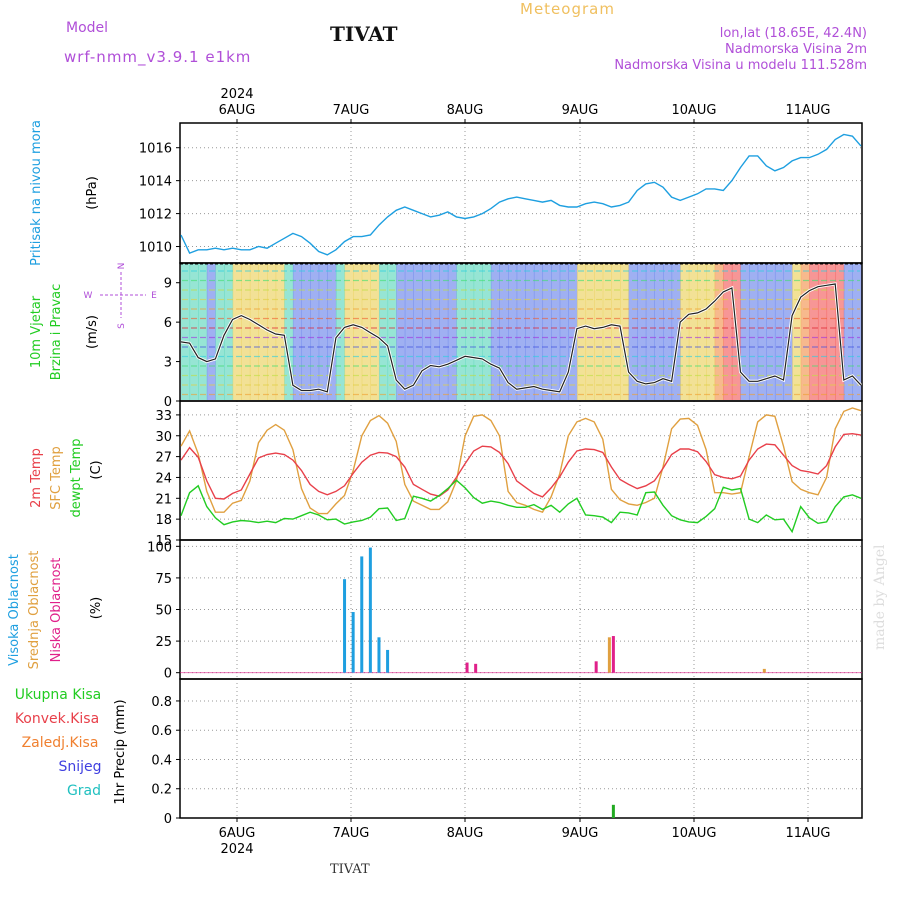 The height and width of the screenshot is (900, 900). What do you see at coordinates (161, 731) in the screenshot?
I see `y-tick-label: 0.6` at bounding box center [161, 731].